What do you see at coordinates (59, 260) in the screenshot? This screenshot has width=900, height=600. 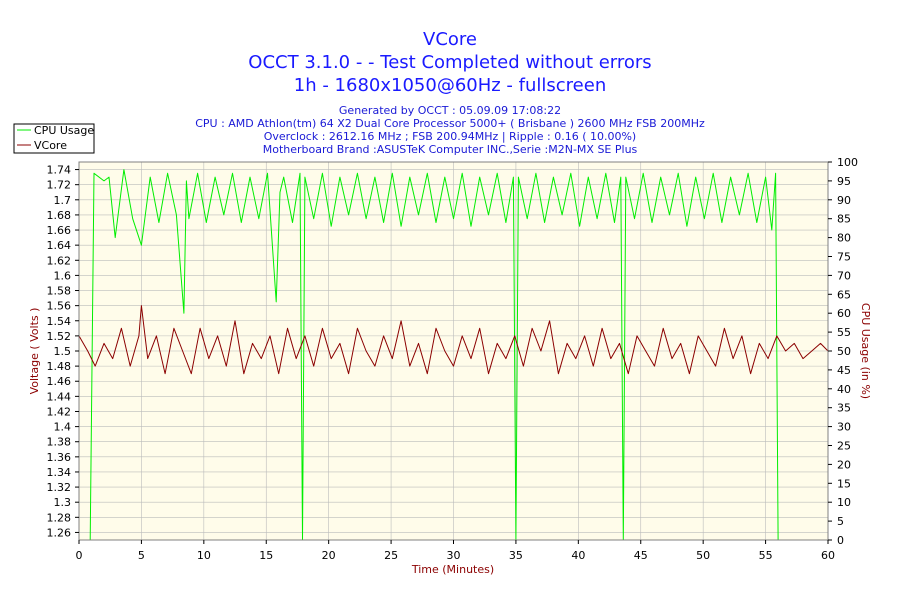 I see `y-left-tick-label: 1.62` at bounding box center [59, 260].